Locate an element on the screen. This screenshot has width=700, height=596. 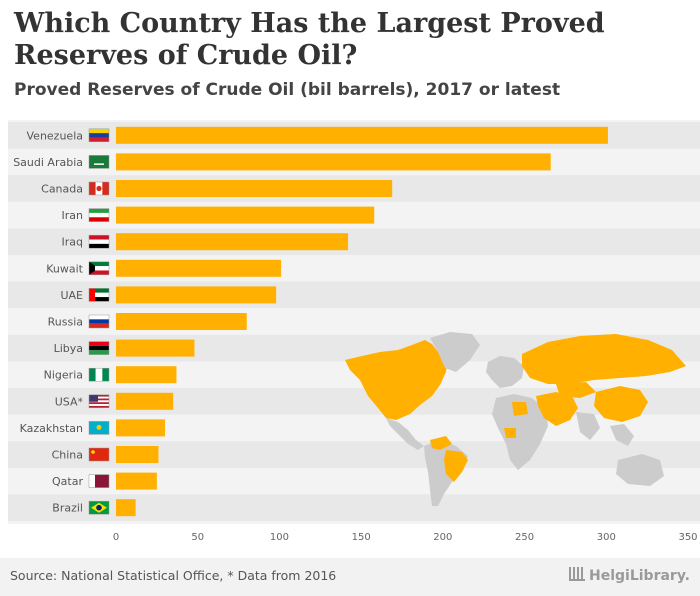
map-mexico is located at coordinates (405, 434).